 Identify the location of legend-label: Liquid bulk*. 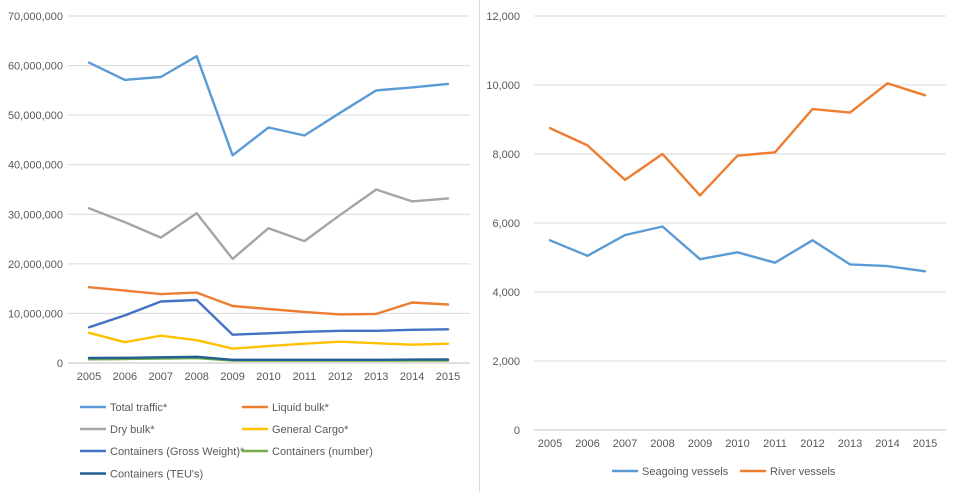
(301, 408).